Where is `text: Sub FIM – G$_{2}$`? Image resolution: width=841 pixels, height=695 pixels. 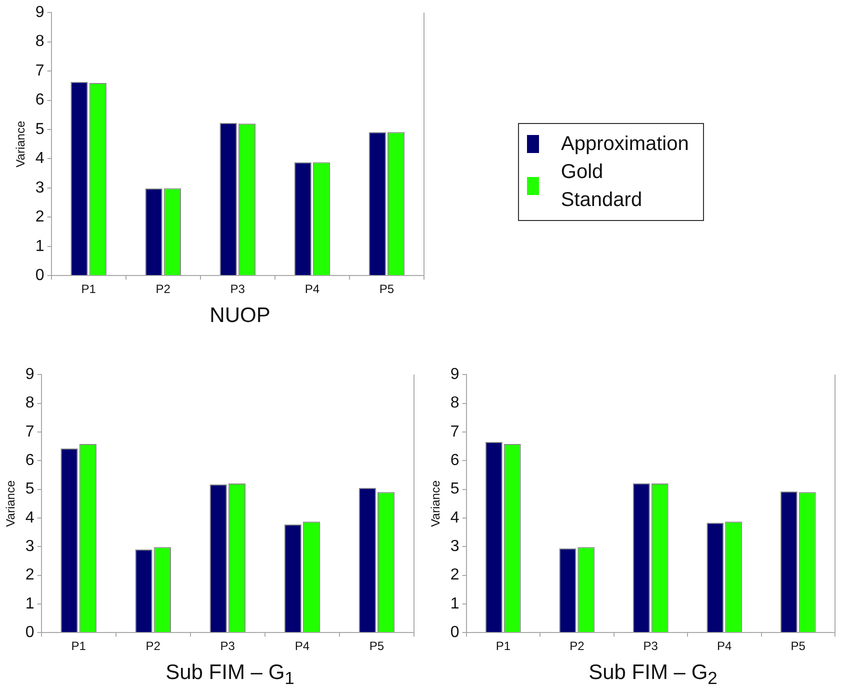 text: Sub FIM – G$_{2}$ is located at coordinates (653, 675).